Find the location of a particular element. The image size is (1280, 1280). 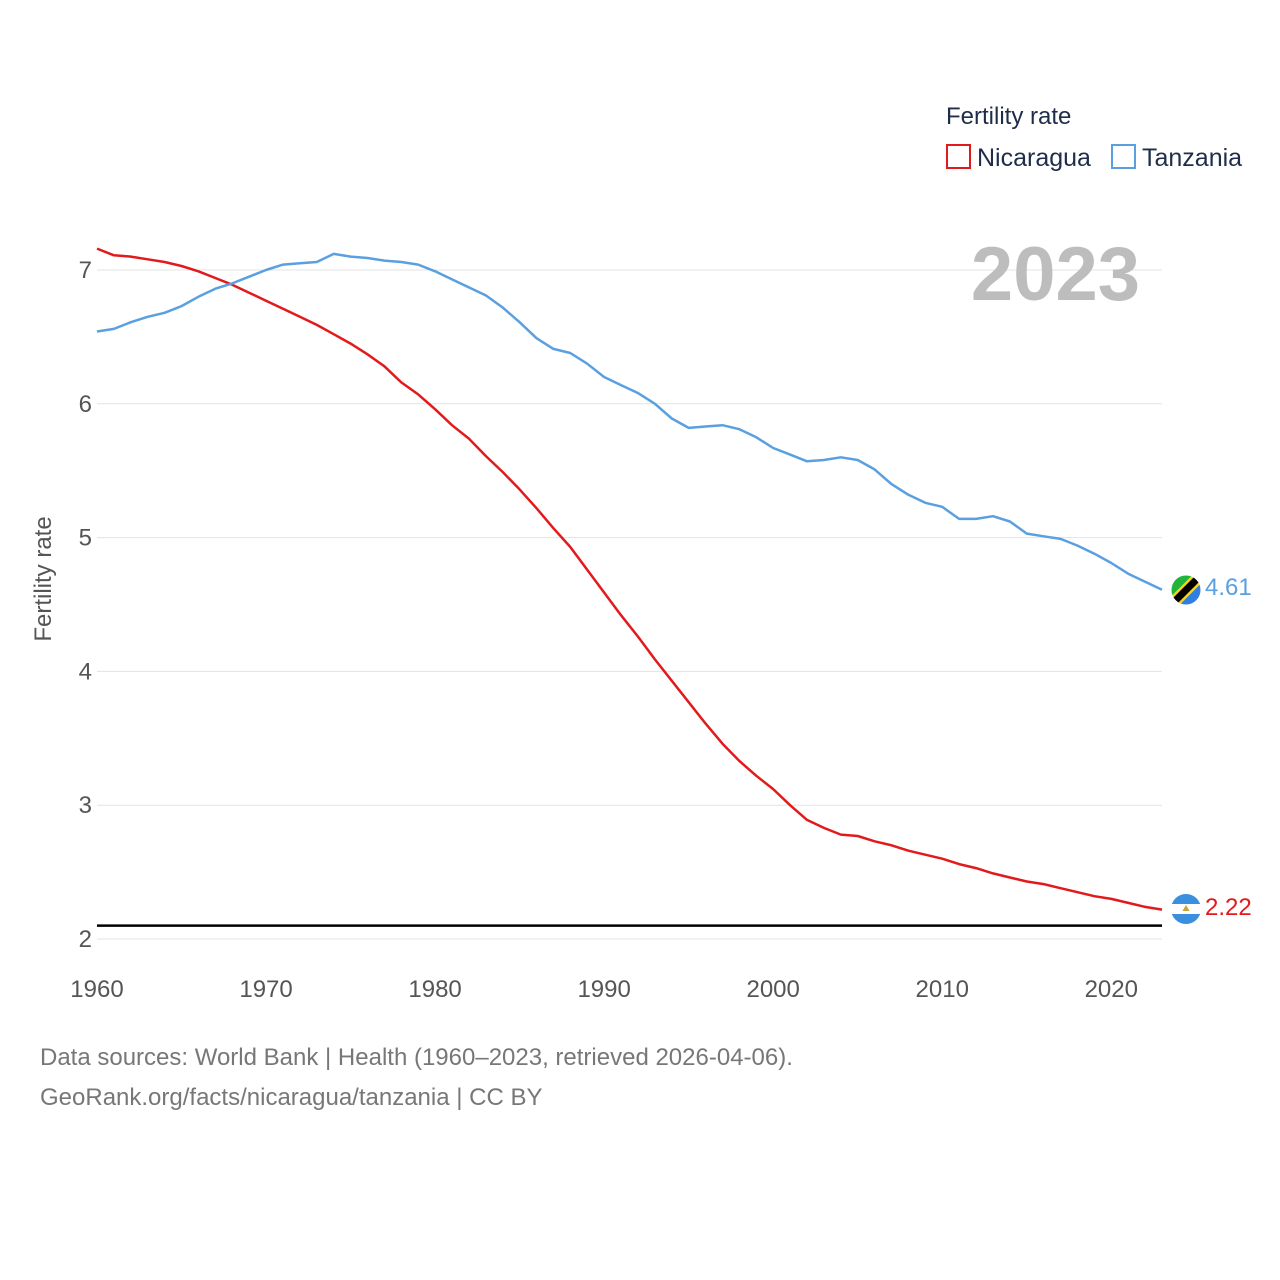

y-tick-label: 7 is located at coordinates (85, 270).